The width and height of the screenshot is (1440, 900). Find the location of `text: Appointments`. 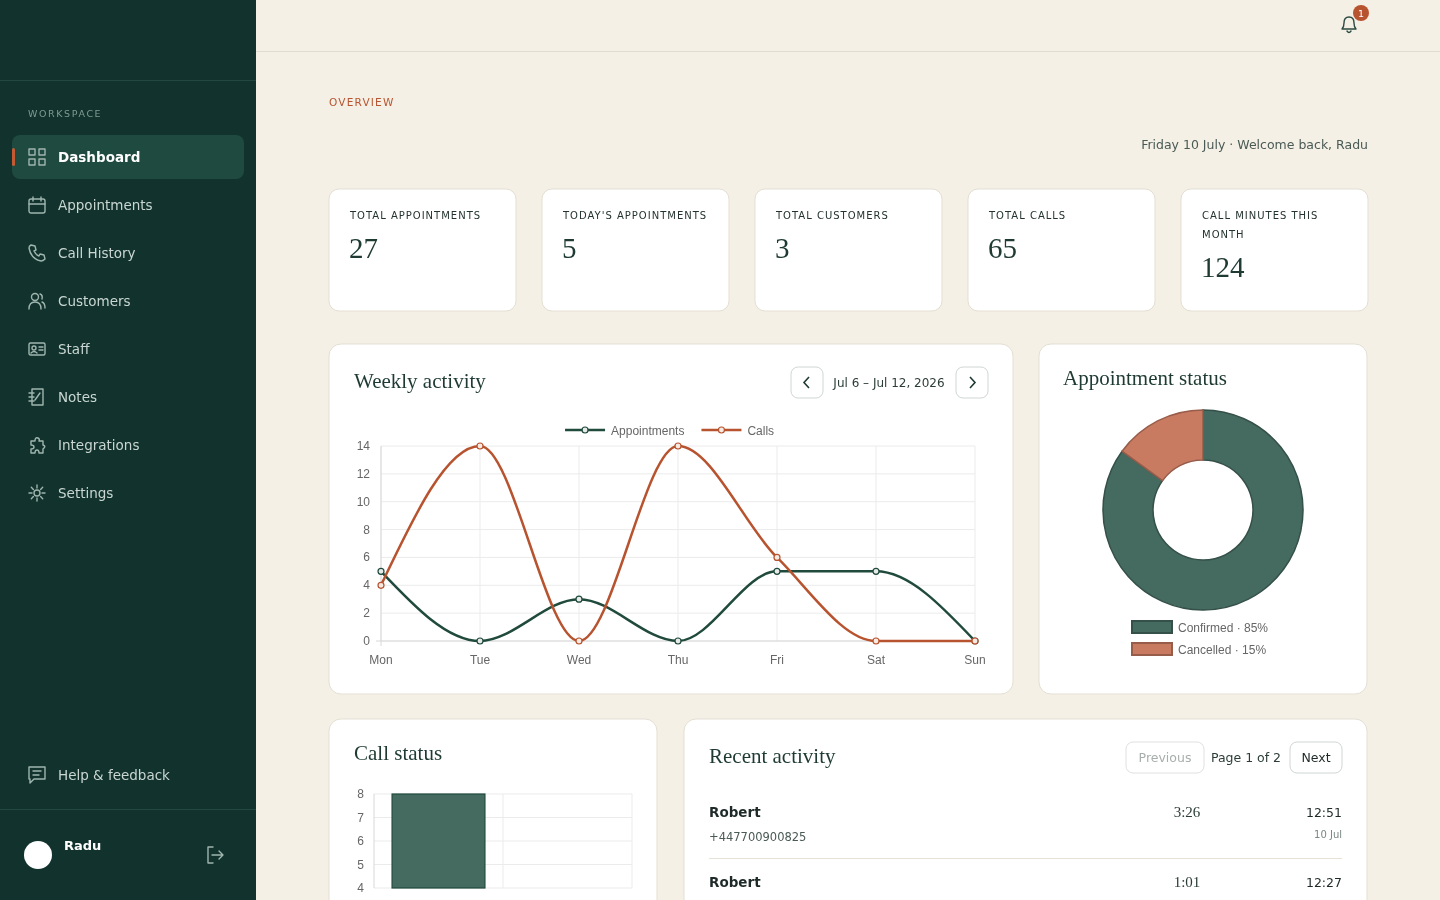

text: Appointments is located at coordinates (105, 205).